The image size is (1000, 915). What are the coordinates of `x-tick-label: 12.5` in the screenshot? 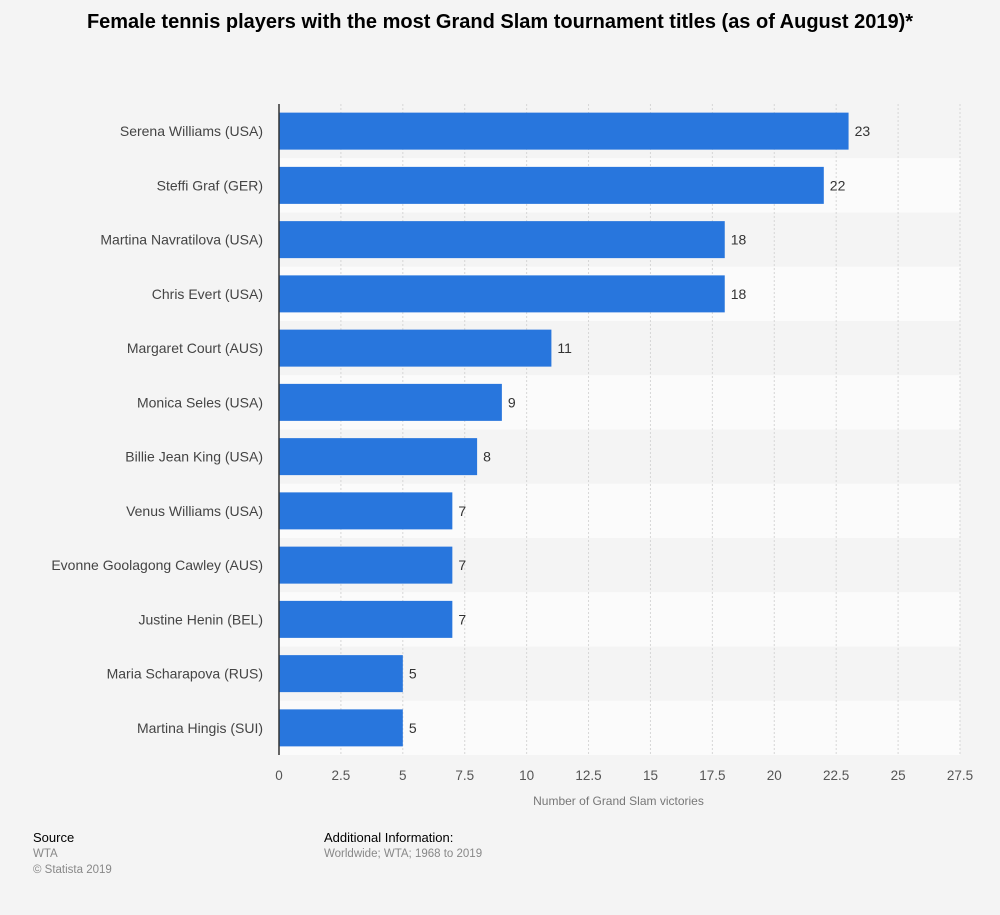 It's located at (588, 775).